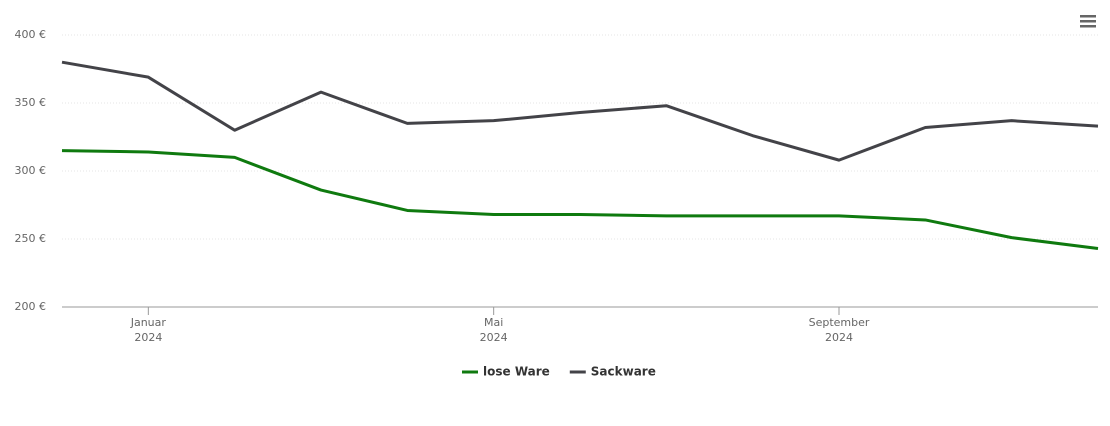  What do you see at coordinates (31, 170) in the screenshot?
I see `y-tick-label: 300 €` at bounding box center [31, 170].